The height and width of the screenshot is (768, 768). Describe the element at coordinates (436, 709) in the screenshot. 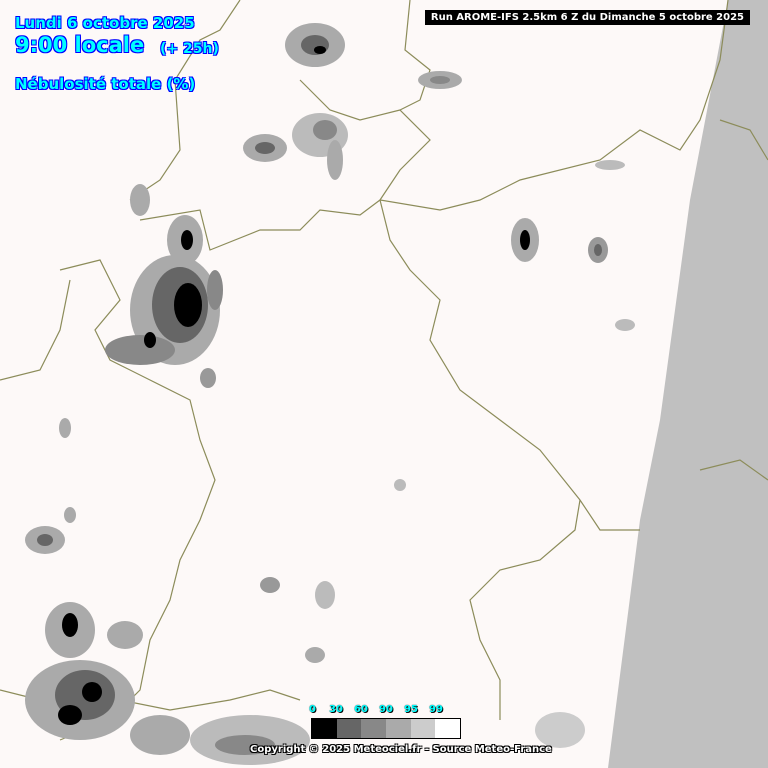

I see `legend-tick: 99` at that location.